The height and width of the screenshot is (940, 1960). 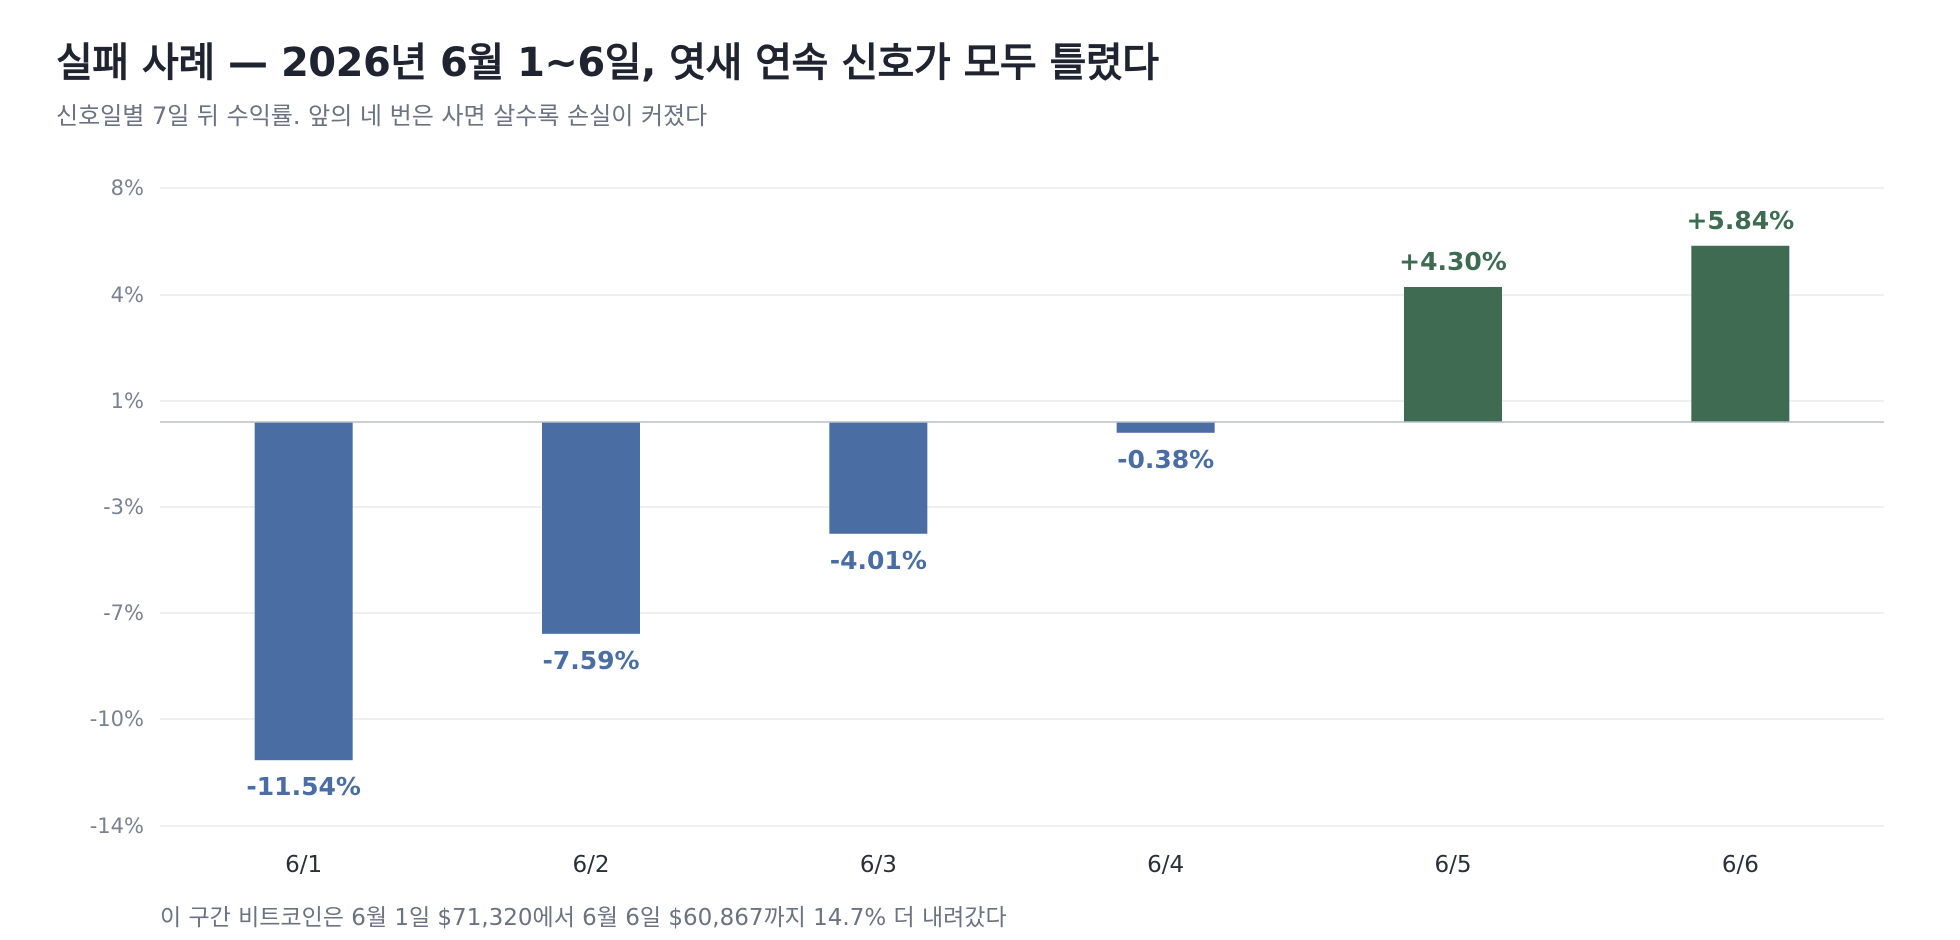 What do you see at coordinates (1740, 220) in the screenshot?
I see `value-label: +5.84%` at bounding box center [1740, 220].